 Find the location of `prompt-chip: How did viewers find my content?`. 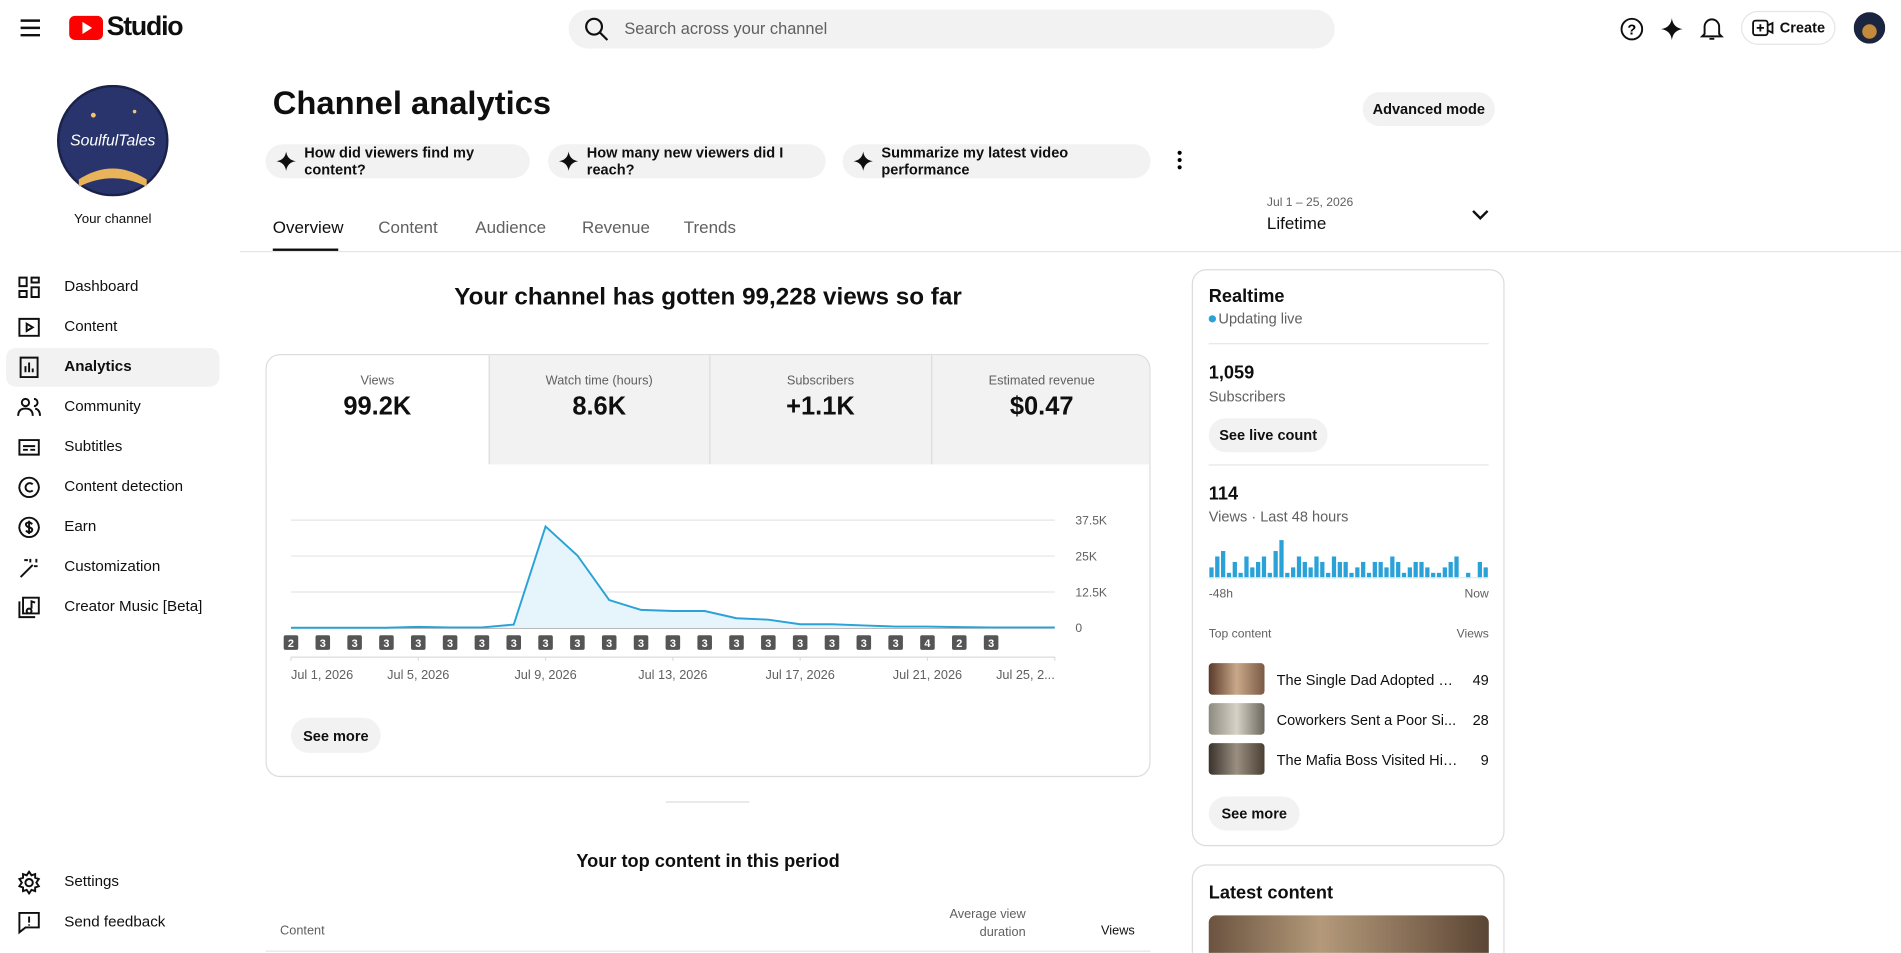

prompt-chip: How did viewers find my content? is located at coordinates (397, 161).